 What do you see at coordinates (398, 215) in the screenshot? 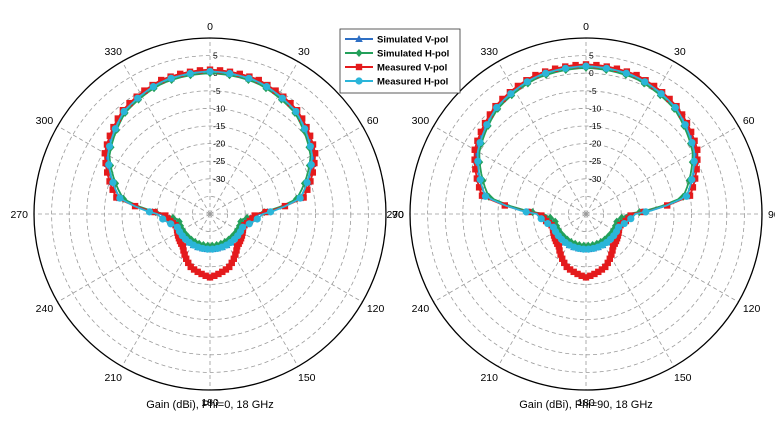
I see `angle-tick-label: 90` at bounding box center [398, 215].